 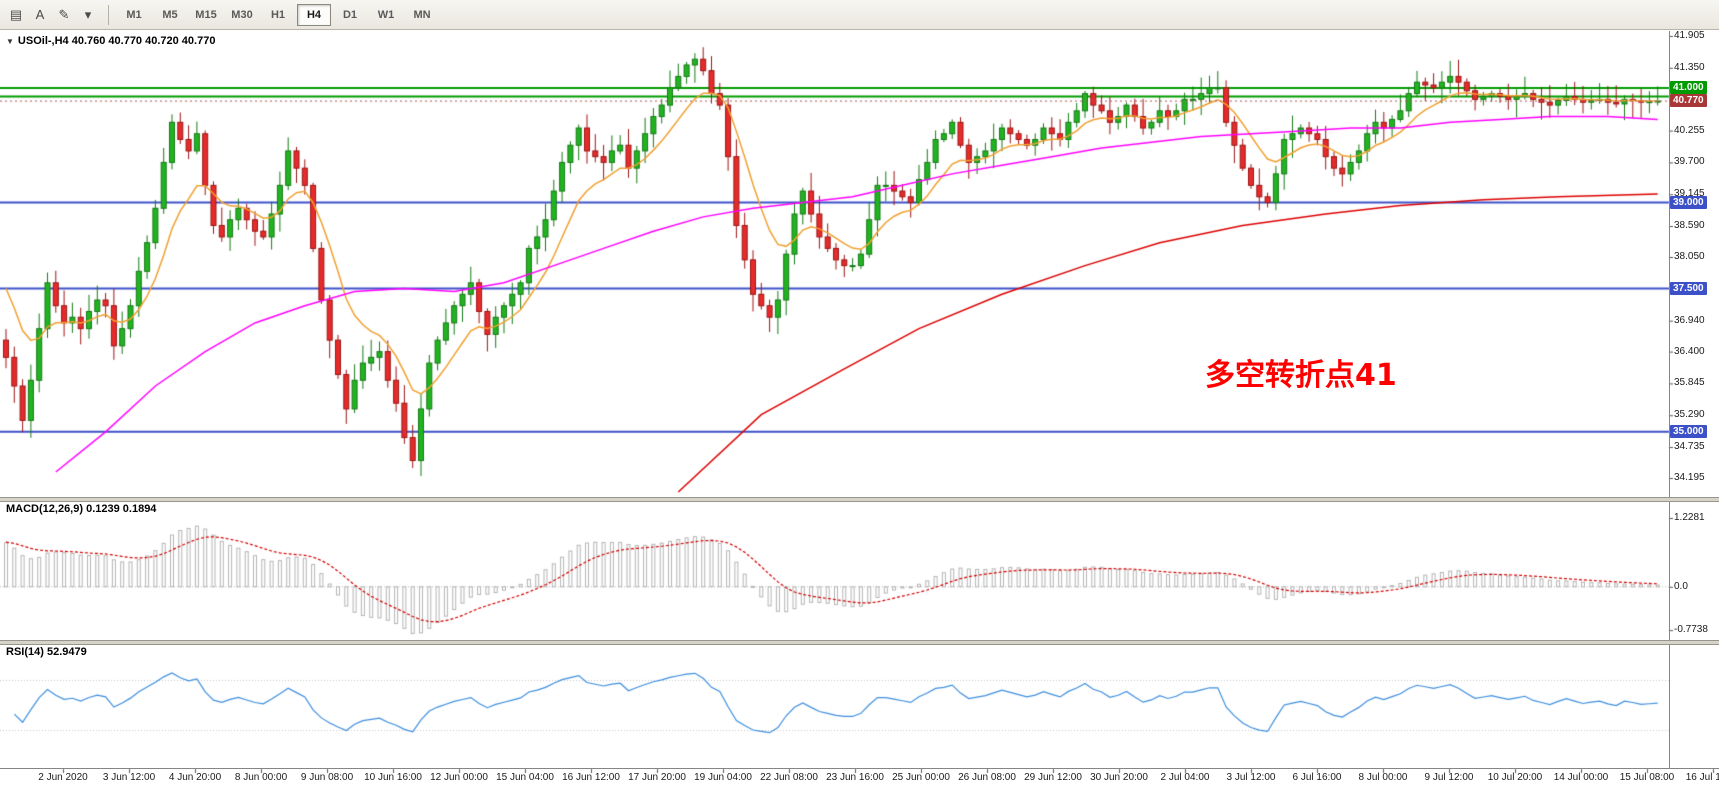 I want to click on time-axis-label: 2 Jul 04:00, so click(x=1185, y=777).